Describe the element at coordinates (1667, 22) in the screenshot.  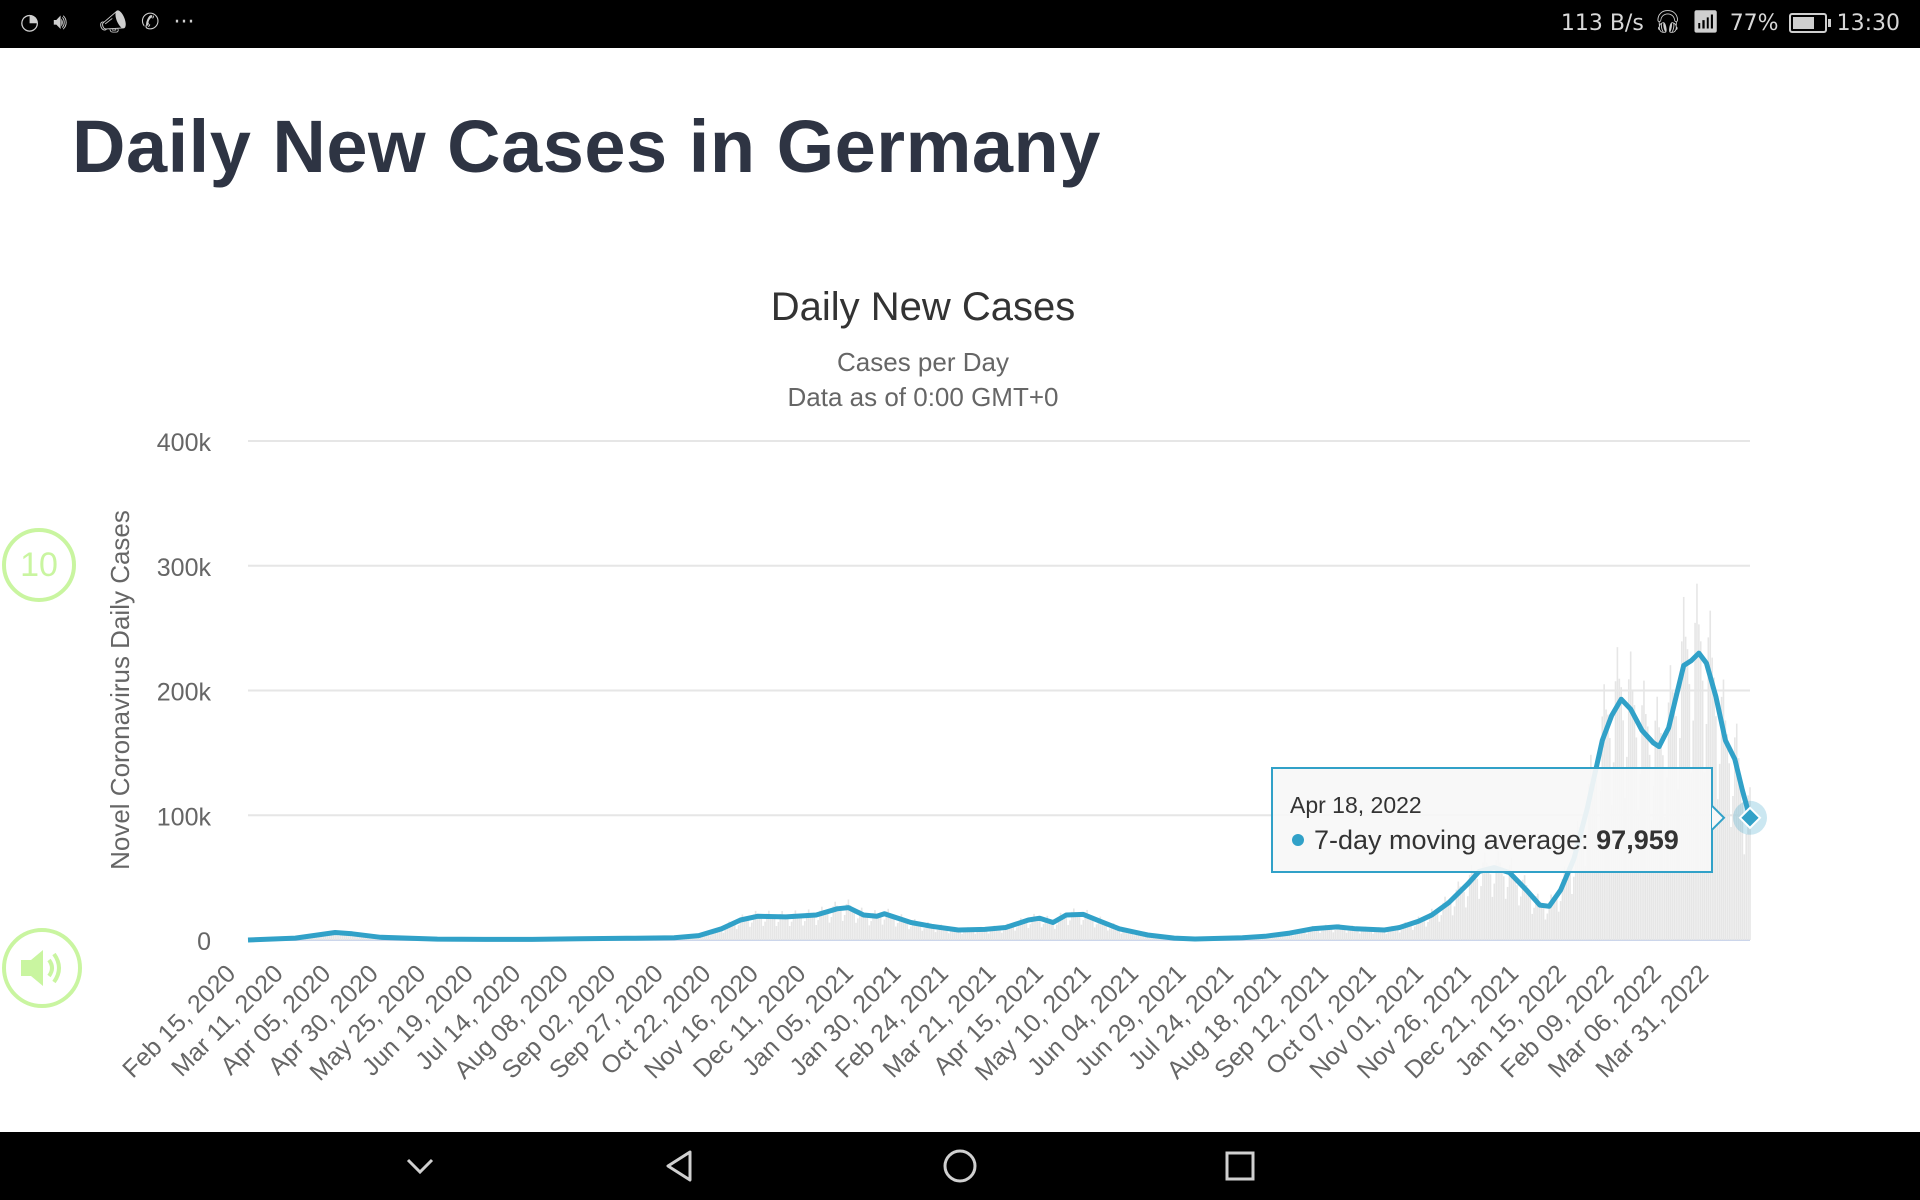
I see `headset-icon: 🎧︎` at that location.